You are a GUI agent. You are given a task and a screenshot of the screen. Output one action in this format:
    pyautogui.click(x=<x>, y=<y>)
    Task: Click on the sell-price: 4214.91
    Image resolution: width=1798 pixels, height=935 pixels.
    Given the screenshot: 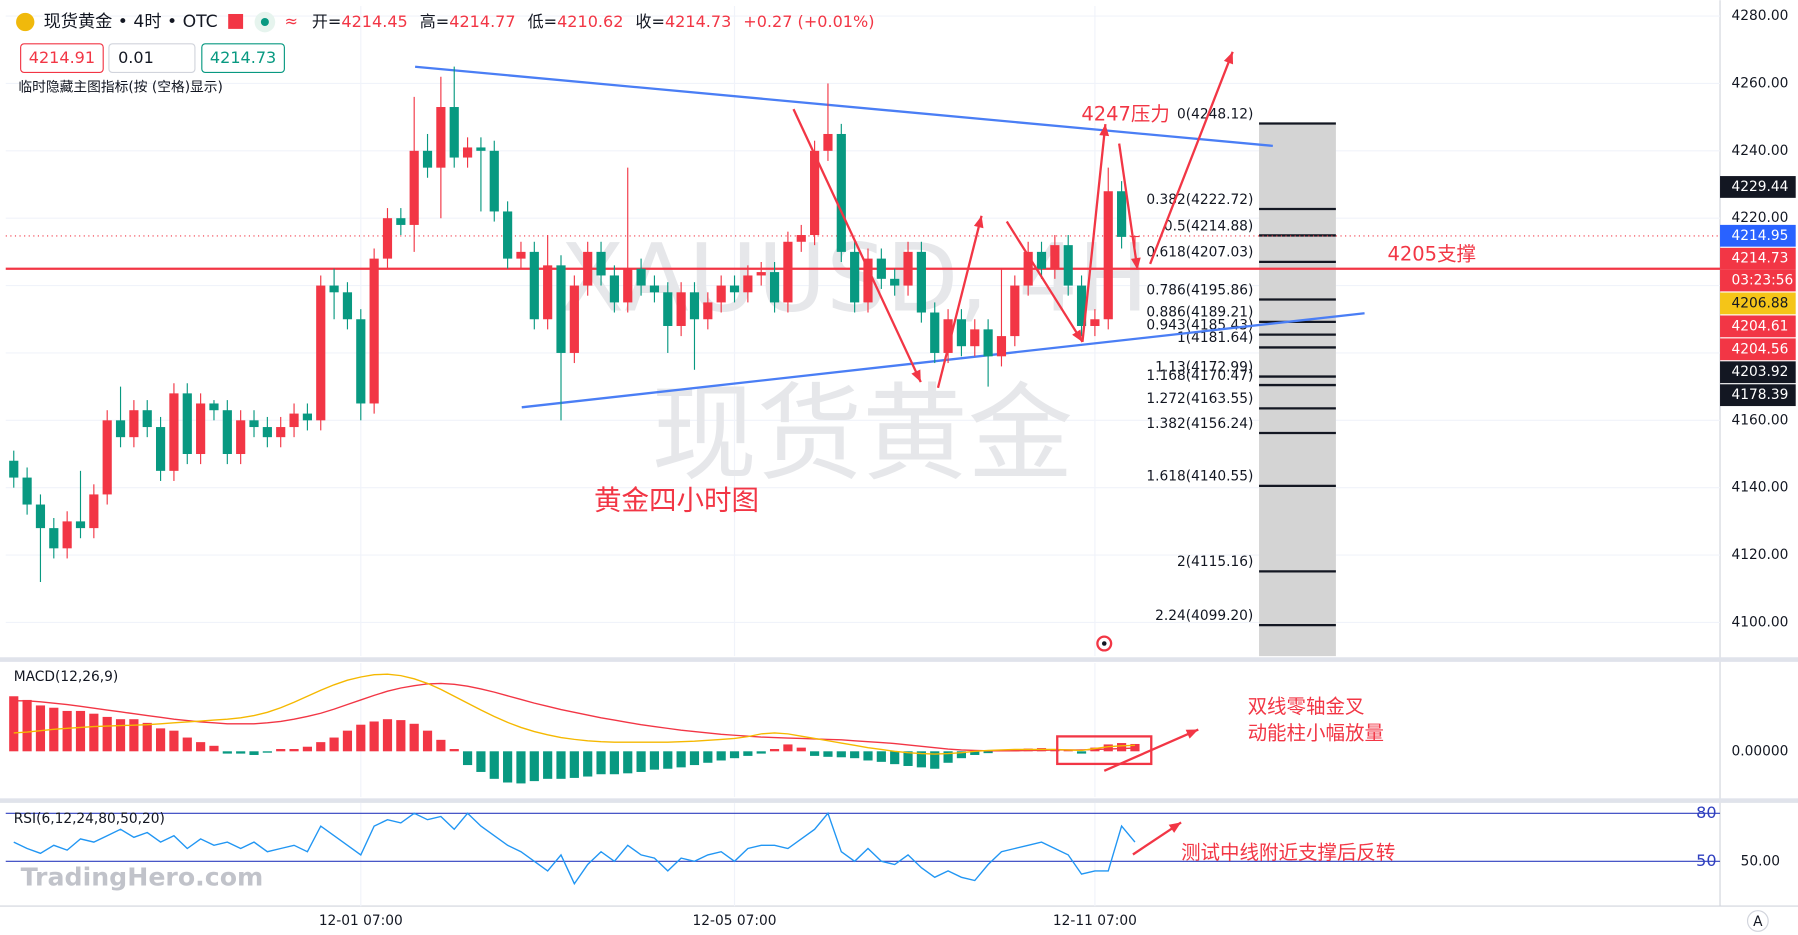 What is the action you would take?
    pyautogui.click(x=62, y=57)
    